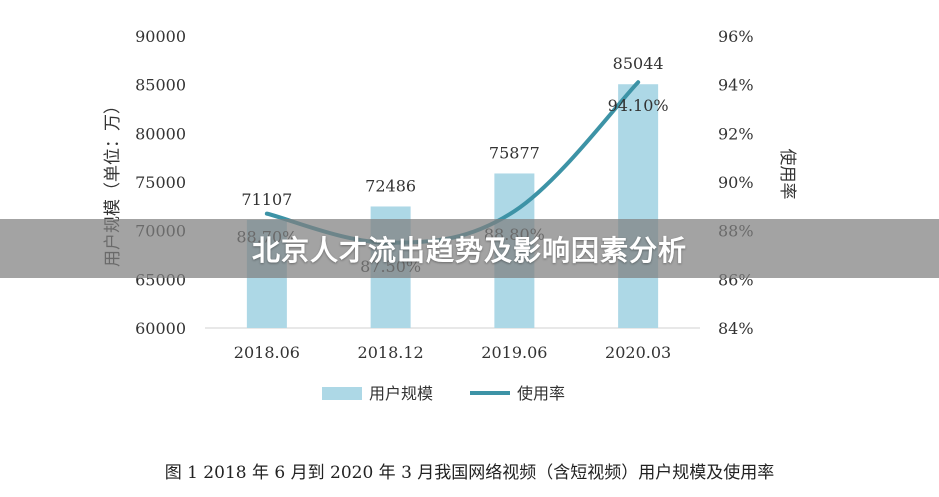 The image size is (939, 497). What do you see at coordinates (342, 393) in the screenshot?
I see `legend-swatch-users` at bounding box center [342, 393].